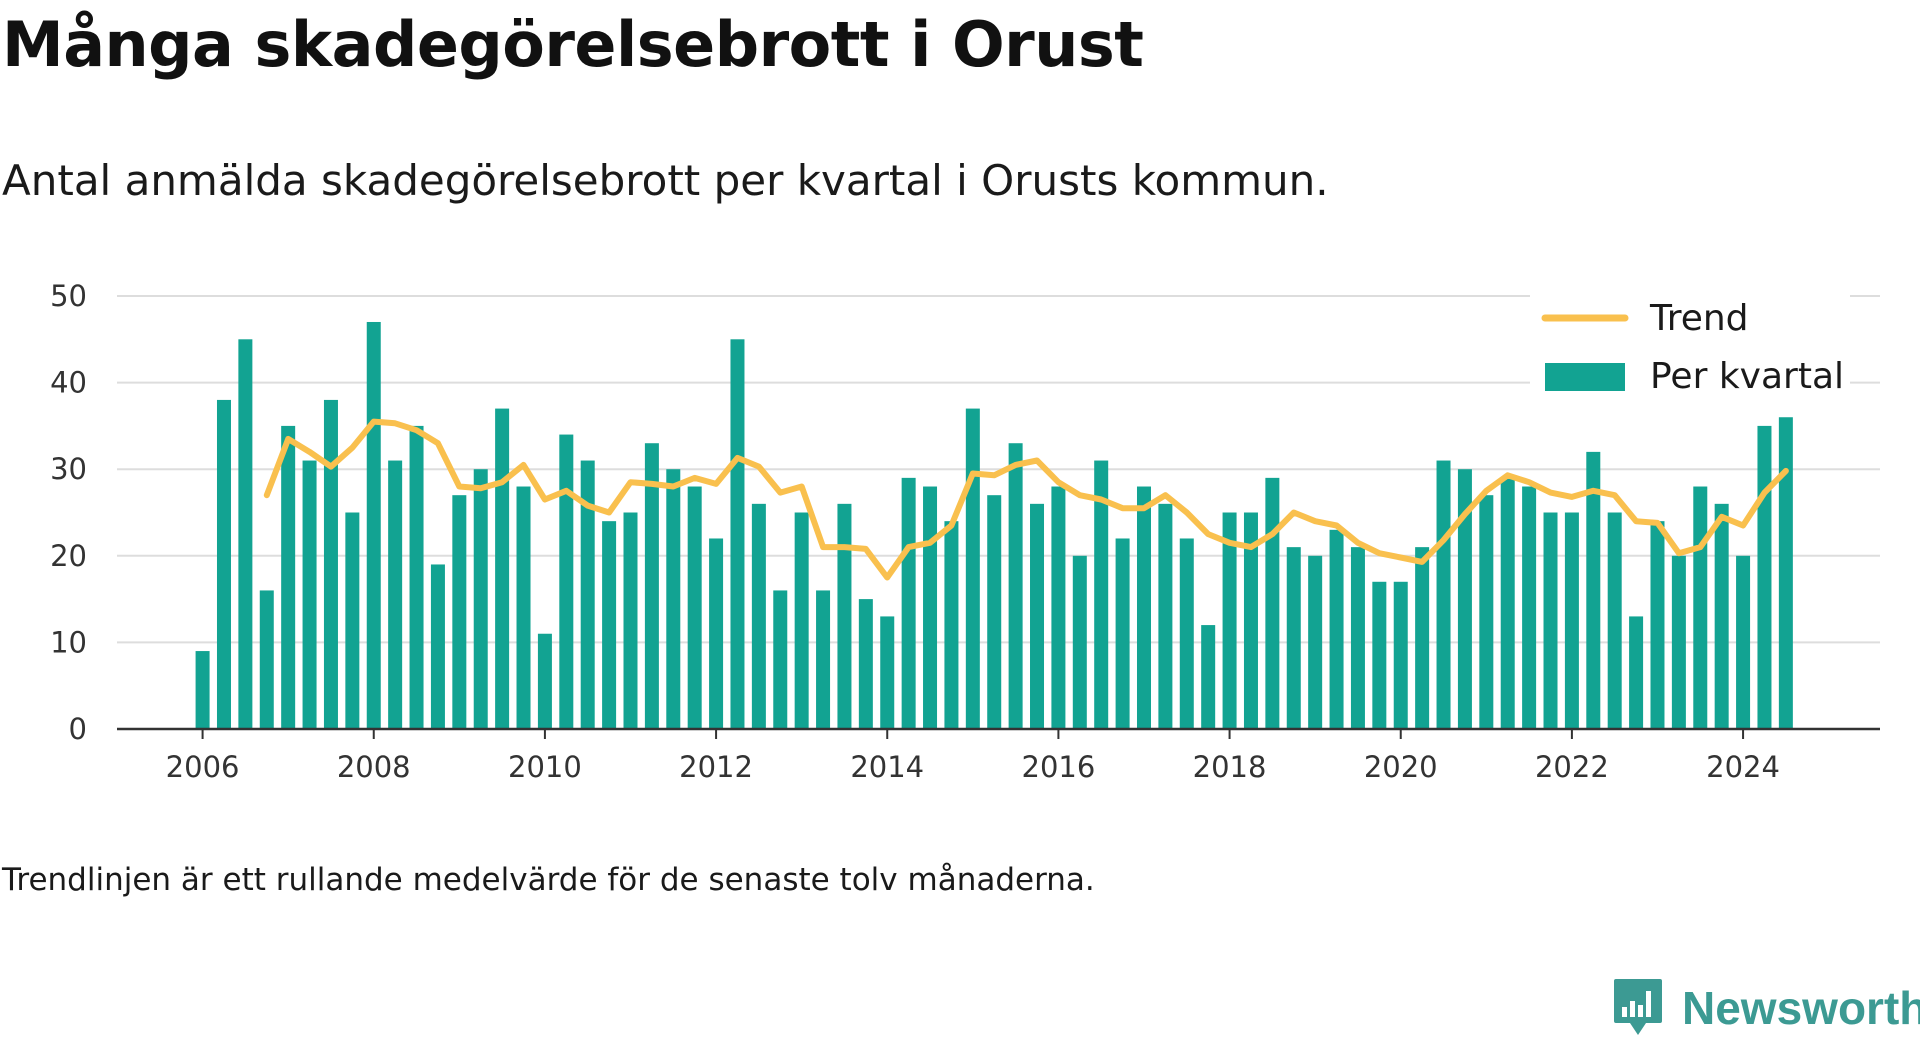 This screenshot has width=1920, height=1040. What do you see at coordinates (68, 469) in the screenshot?
I see `y-tick-label: 30` at bounding box center [68, 469].